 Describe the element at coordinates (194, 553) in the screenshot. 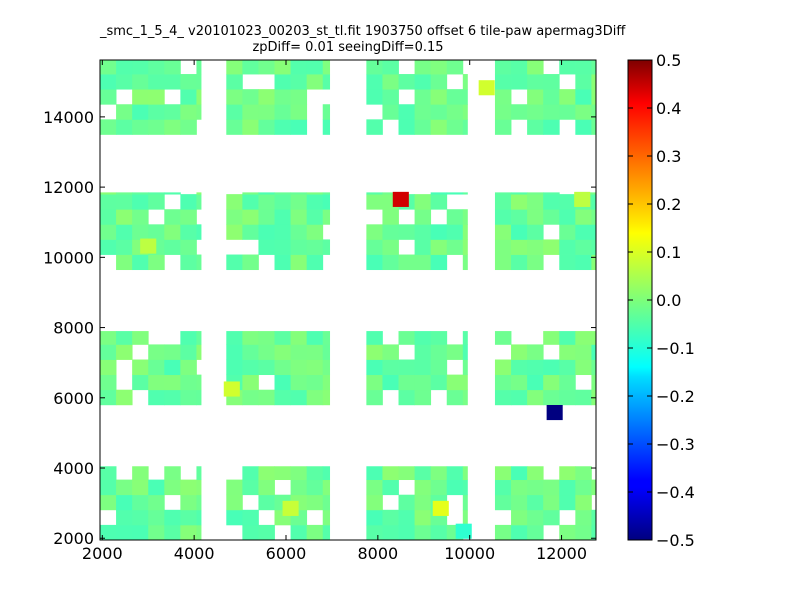

I see `x-tick-label: 4000` at that location.